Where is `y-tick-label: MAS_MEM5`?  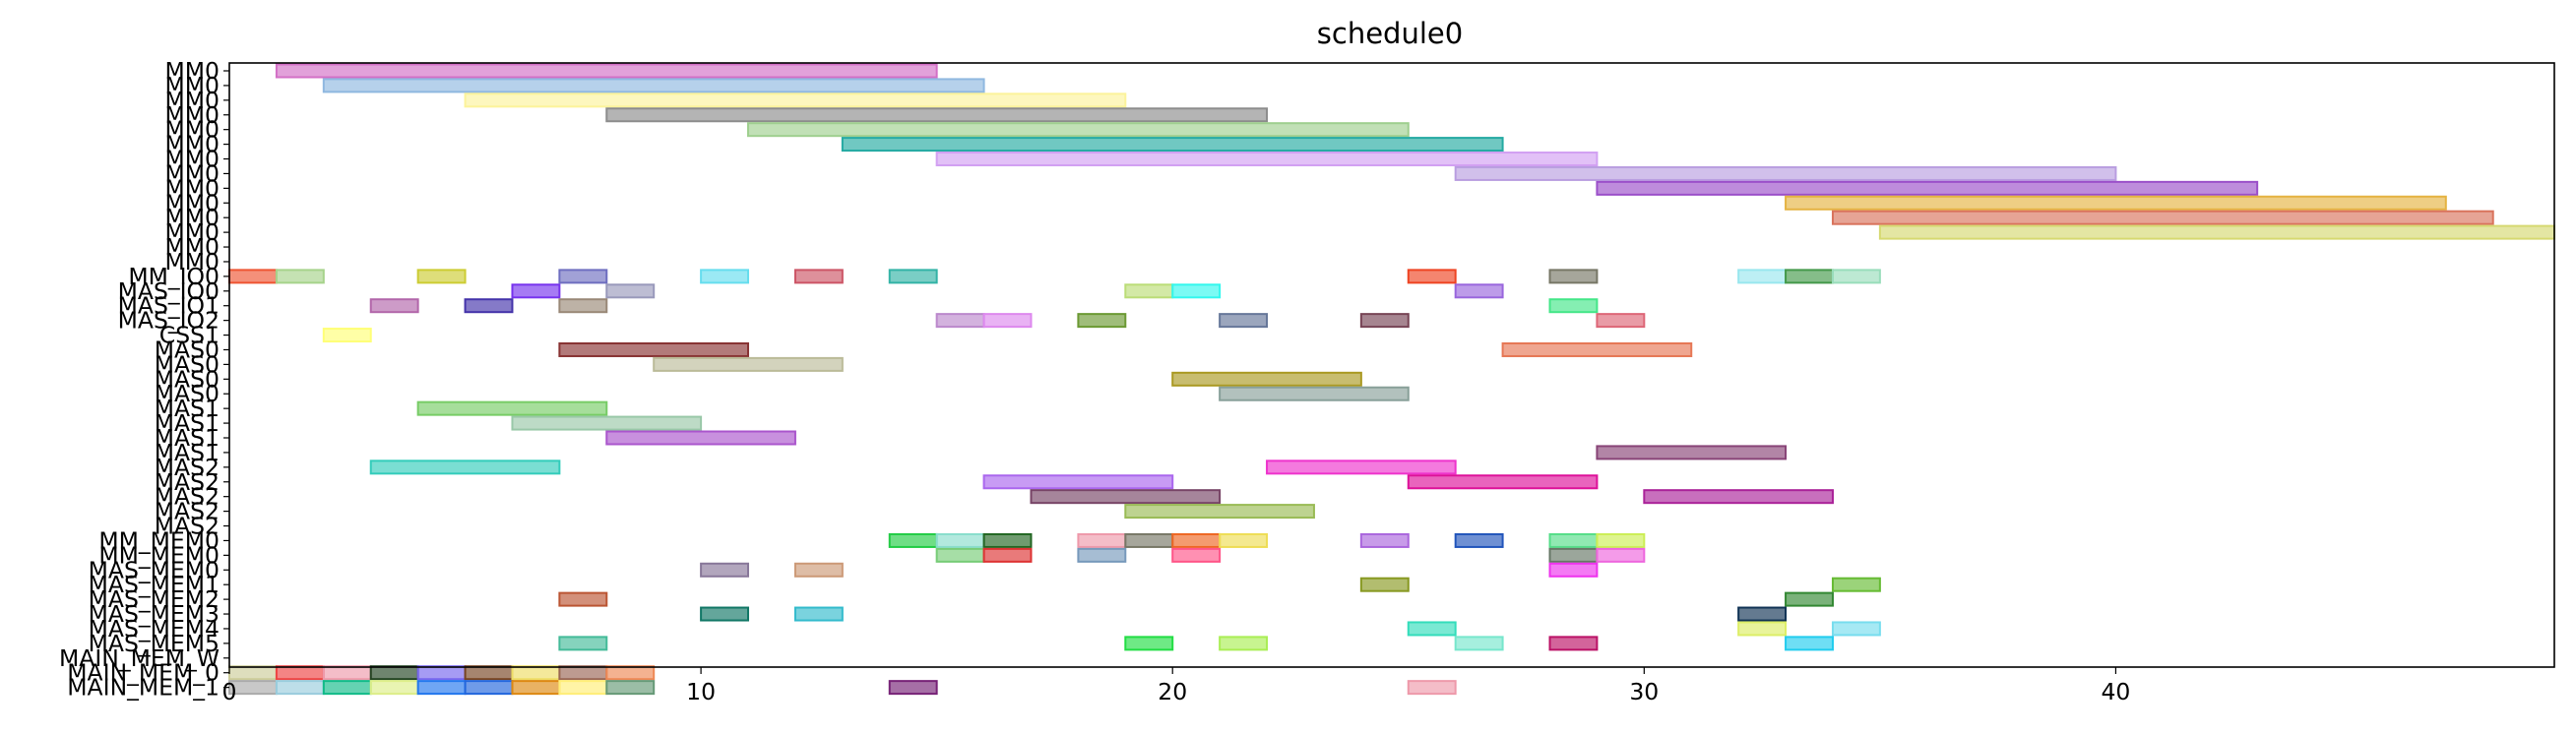 y-tick-label: MAS_MEM5 is located at coordinates (154, 643).